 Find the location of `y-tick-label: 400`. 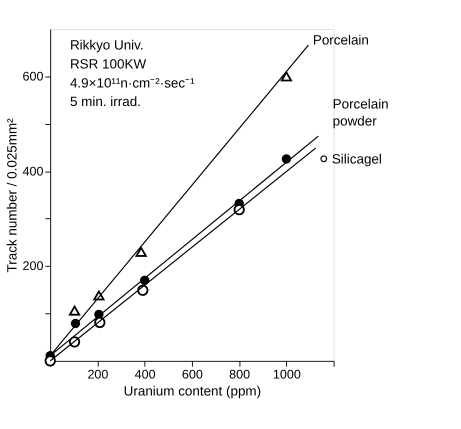

y-tick-label: 400 is located at coordinates (33, 171).